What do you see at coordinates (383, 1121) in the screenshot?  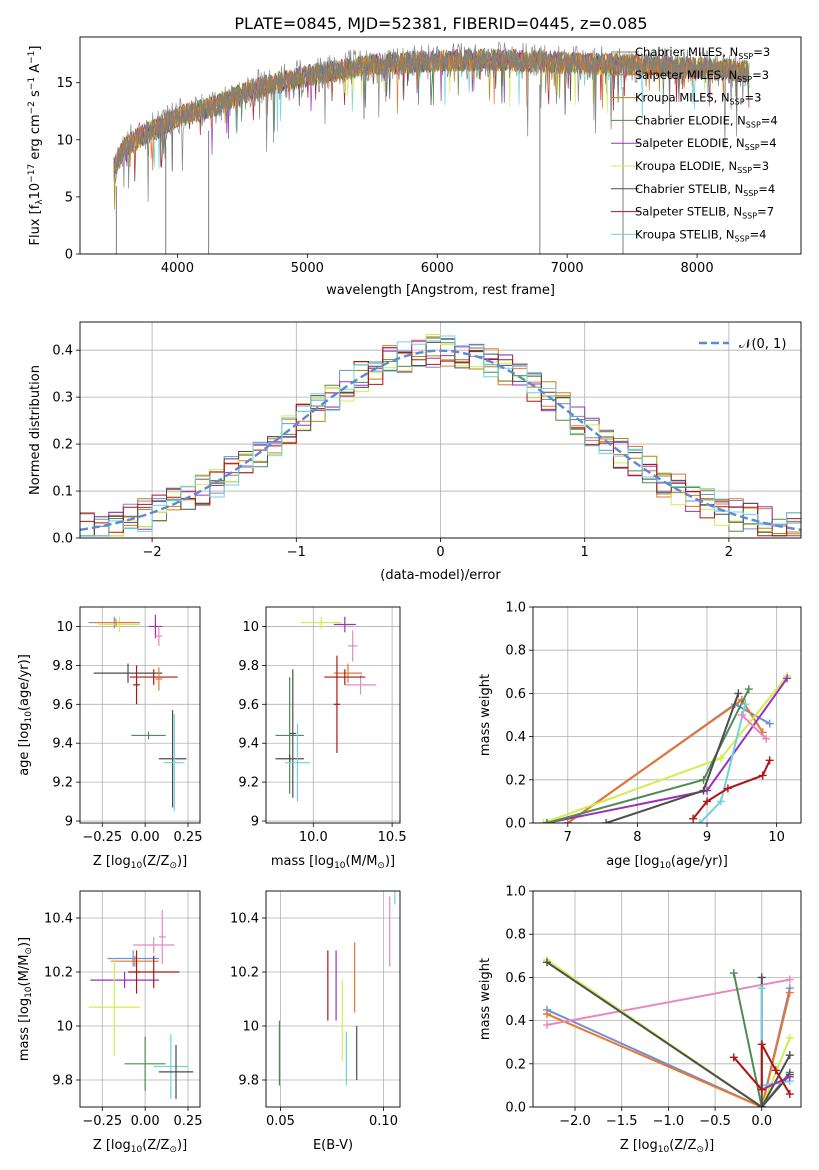 I see `x-tick-label: 0.10` at bounding box center [383, 1121].